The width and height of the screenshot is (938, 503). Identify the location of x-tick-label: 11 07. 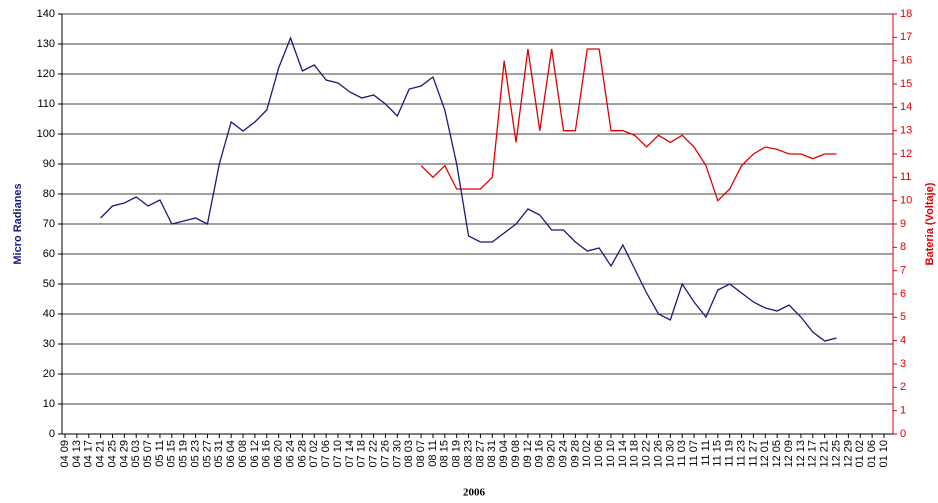
(694, 453).